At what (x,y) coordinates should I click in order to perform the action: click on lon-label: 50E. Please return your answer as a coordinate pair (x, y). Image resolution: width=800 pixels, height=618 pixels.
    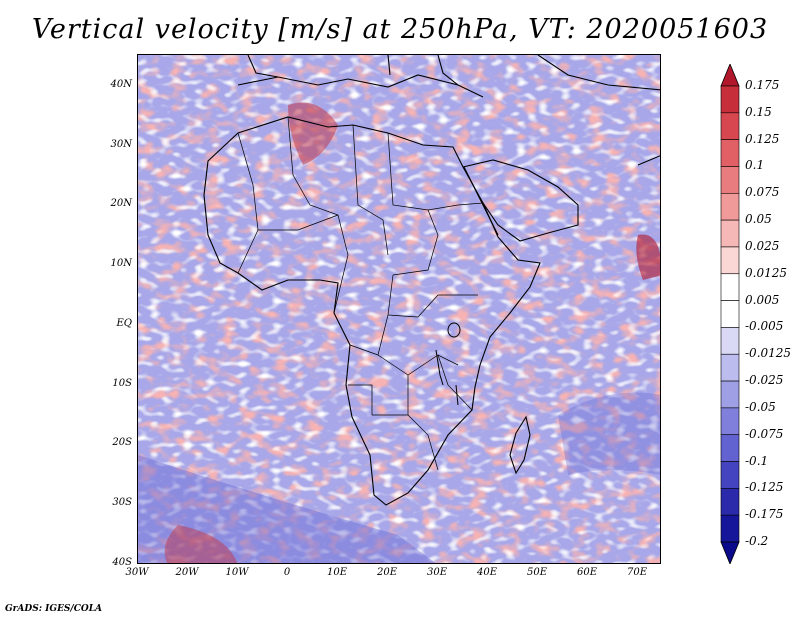
    Looking at the image, I should click on (537, 572).